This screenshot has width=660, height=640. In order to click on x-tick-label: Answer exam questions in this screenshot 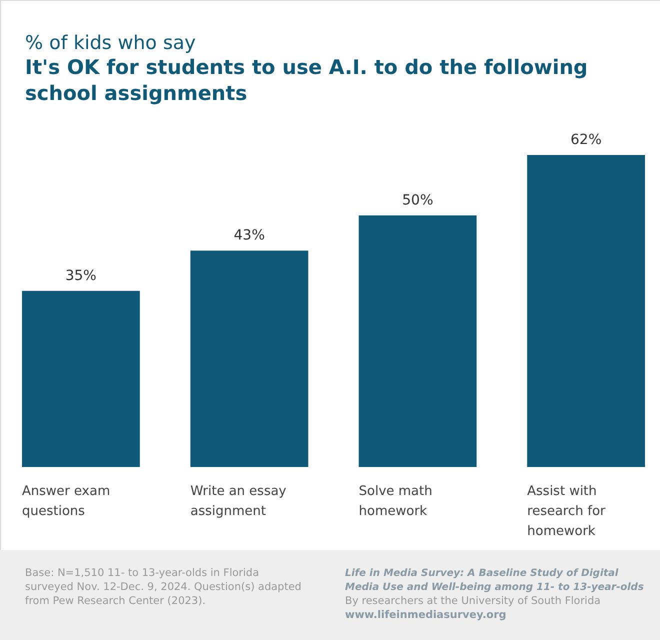, I will do `click(66, 501)`.